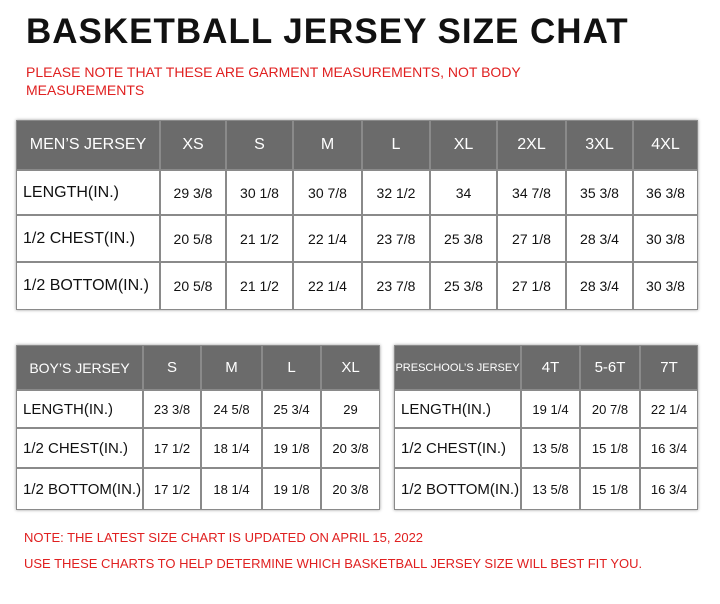  Describe the element at coordinates (79, 367) in the screenshot. I see `header-cell: BOY’S JERSEY` at that location.